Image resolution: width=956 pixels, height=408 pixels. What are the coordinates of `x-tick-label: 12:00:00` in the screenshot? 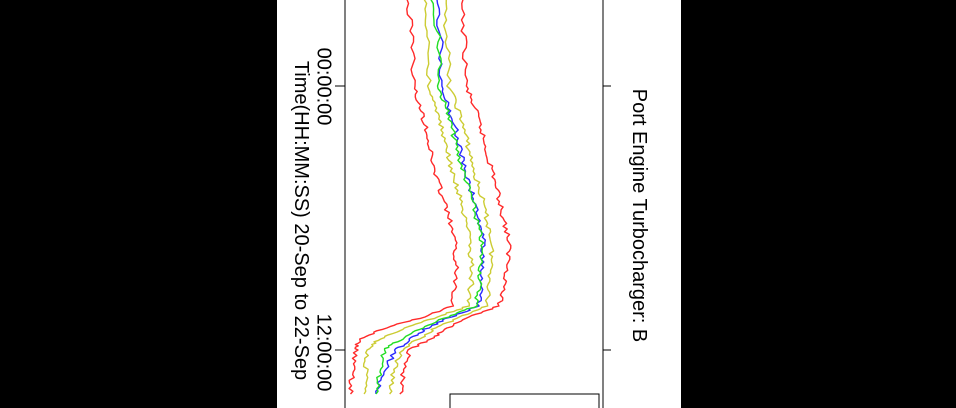 It's located at (323, 352).